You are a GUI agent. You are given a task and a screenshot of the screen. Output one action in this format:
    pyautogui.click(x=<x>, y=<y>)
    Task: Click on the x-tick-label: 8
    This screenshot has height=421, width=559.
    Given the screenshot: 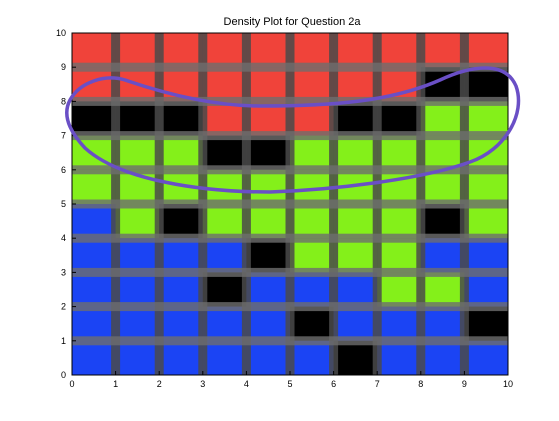 What is the action you would take?
    pyautogui.click(x=420, y=384)
    